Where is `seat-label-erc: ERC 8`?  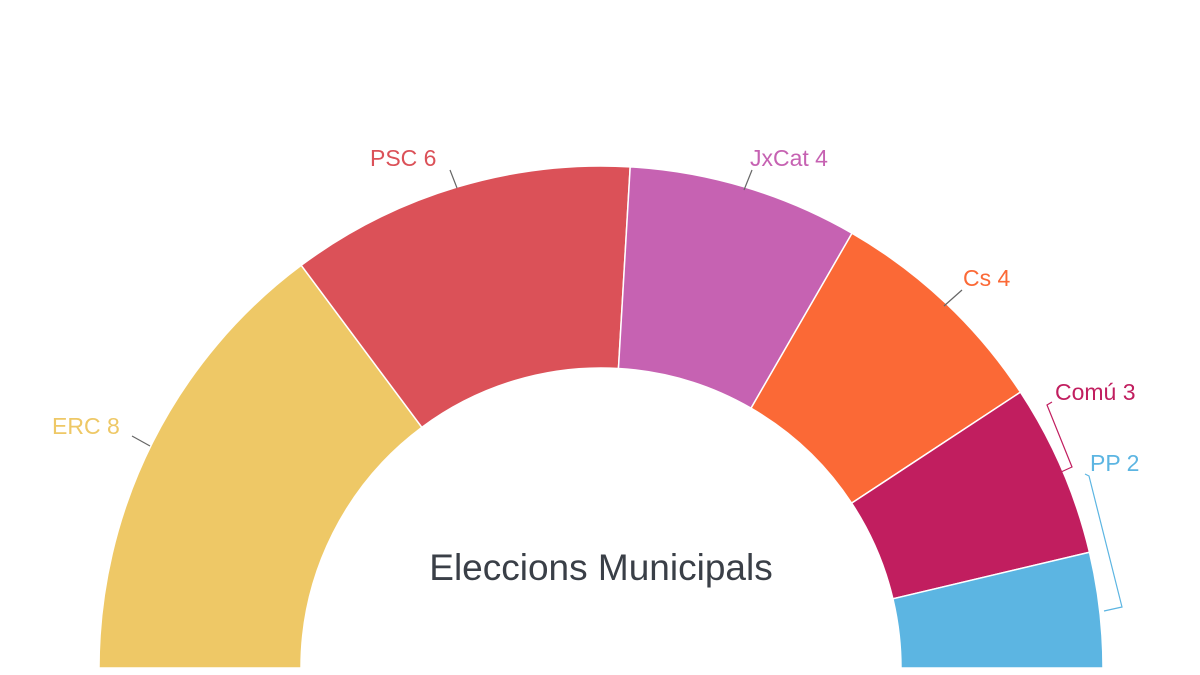 seat-label-erc: ERC 8 is located at coordinates (86, 426).